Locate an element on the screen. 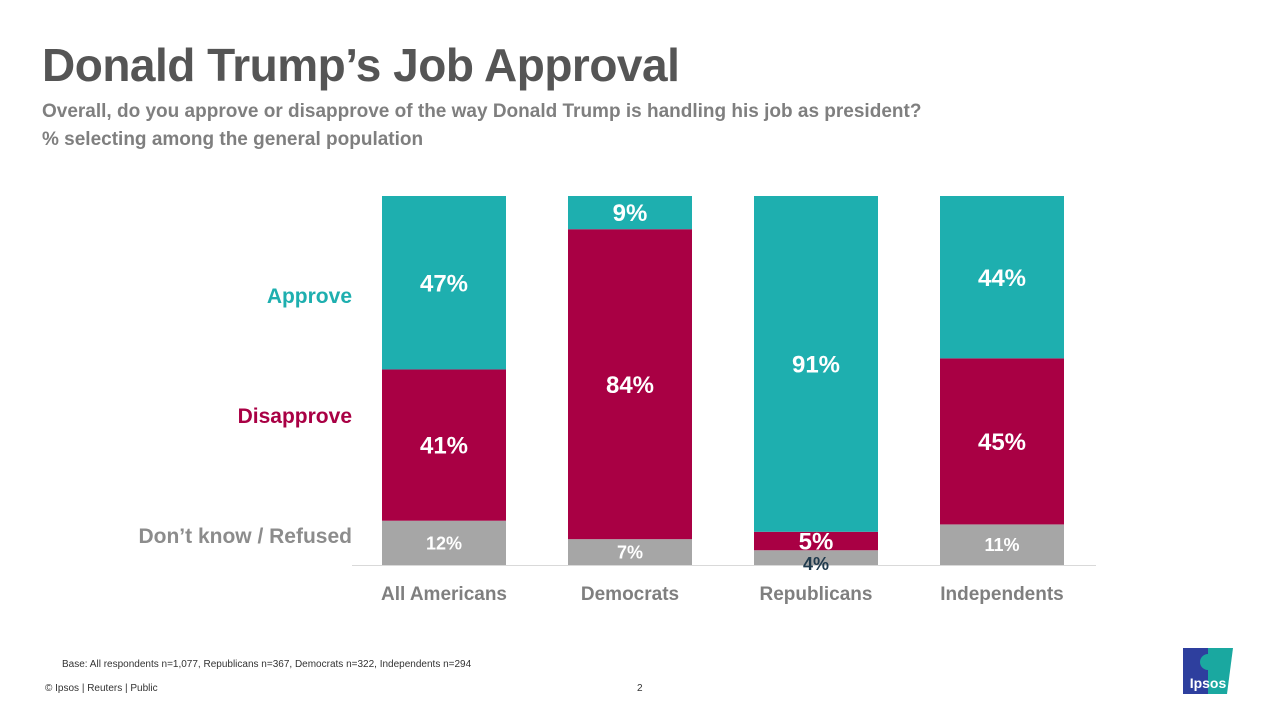 The height and width of the screenshot is (720, 1280). data-label: 41% is located at coordinates (444, 446).